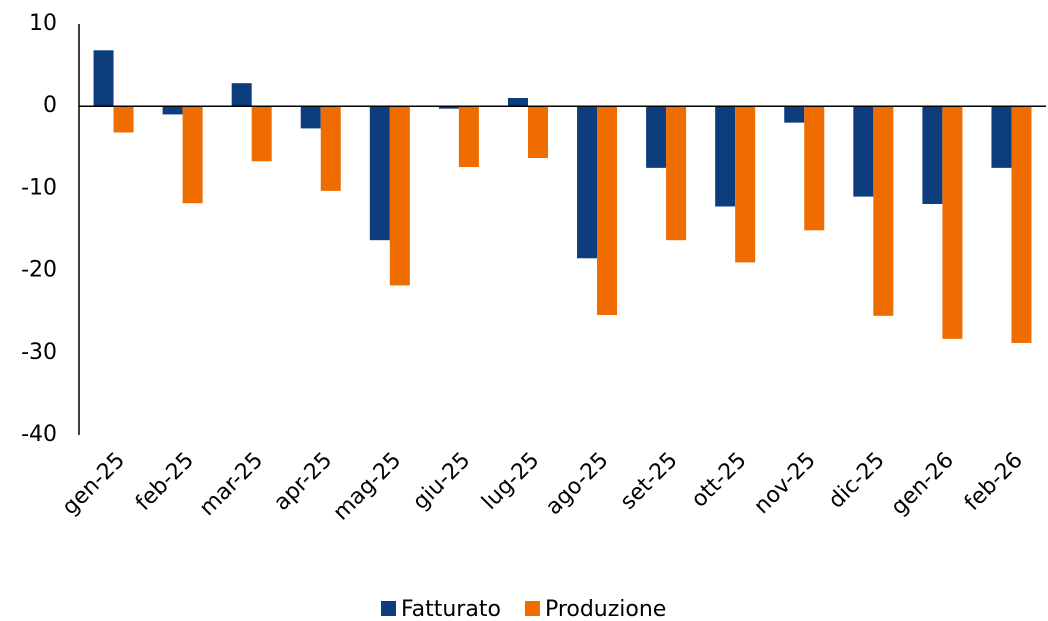 The image size is (1048, 621). Describe the element at coordinates (857, 481) in the screenshot. I see `x-tick-label: dic-25` at that location.